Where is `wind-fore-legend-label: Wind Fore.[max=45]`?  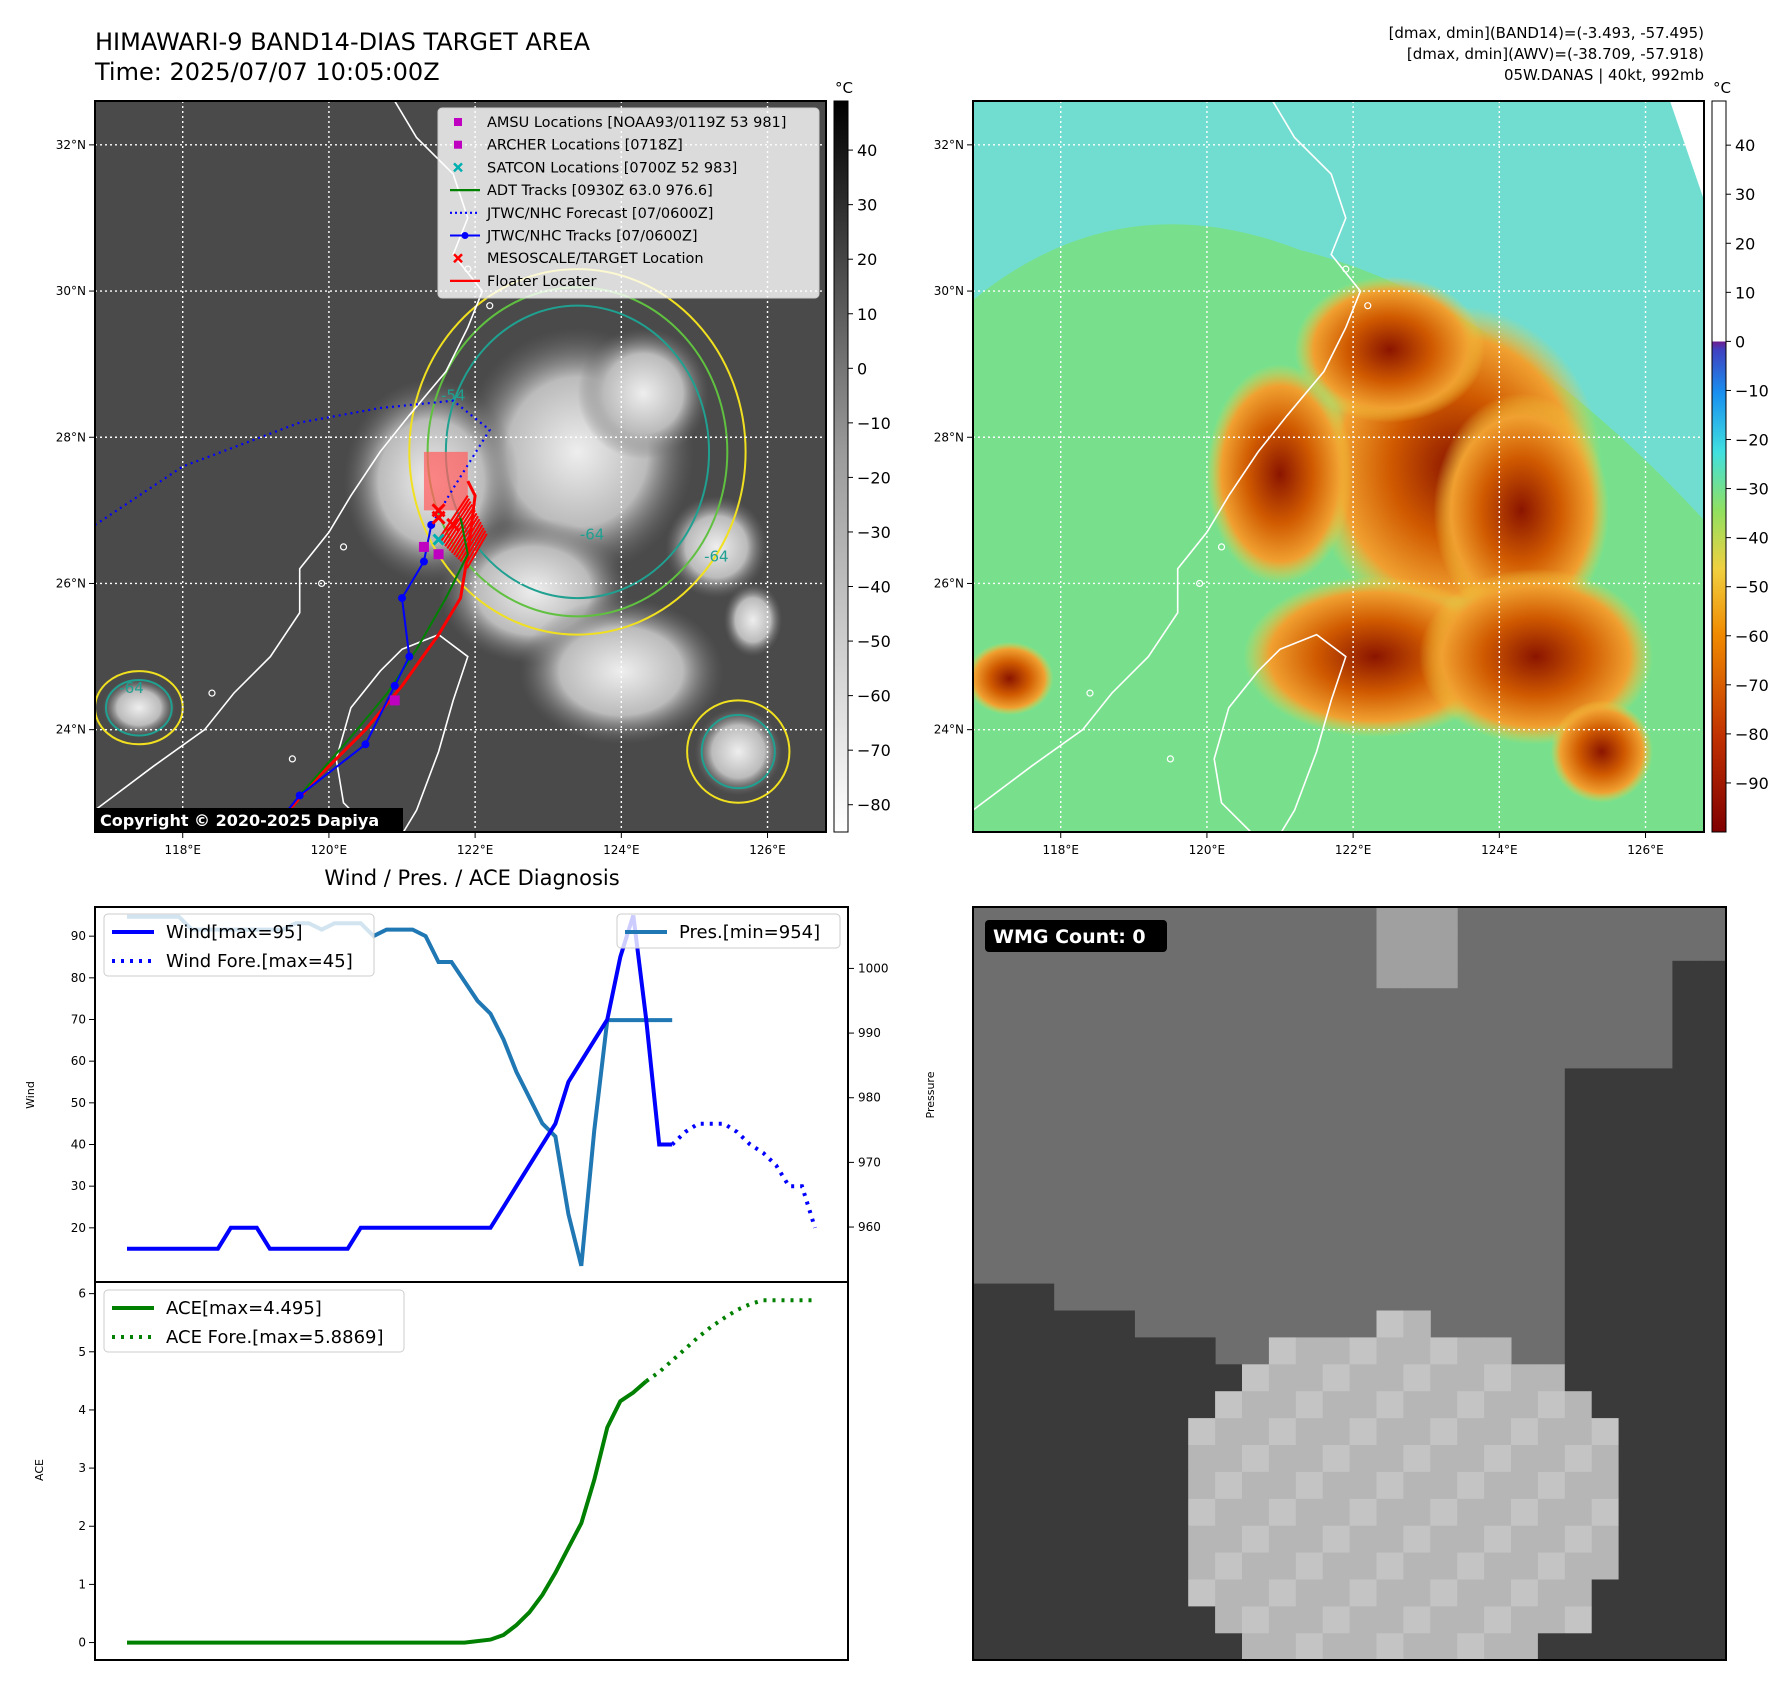 wind-fore-legend-label: Wind Fore.[max=45] is located at coordinates (259, 961).